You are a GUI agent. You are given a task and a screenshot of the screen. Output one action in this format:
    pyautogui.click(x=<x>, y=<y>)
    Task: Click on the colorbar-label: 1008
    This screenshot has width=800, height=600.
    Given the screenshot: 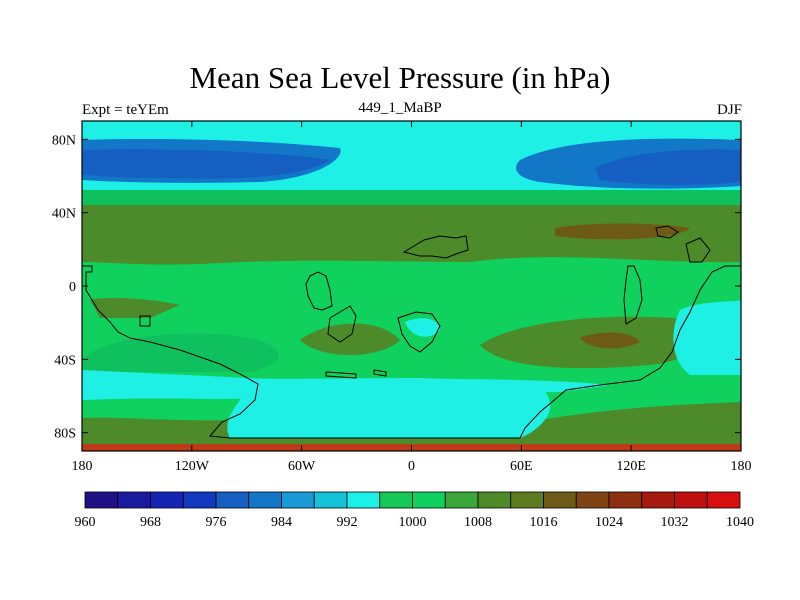 What is the action you would take?
    pyautogui.click(x=478, y=522)
    